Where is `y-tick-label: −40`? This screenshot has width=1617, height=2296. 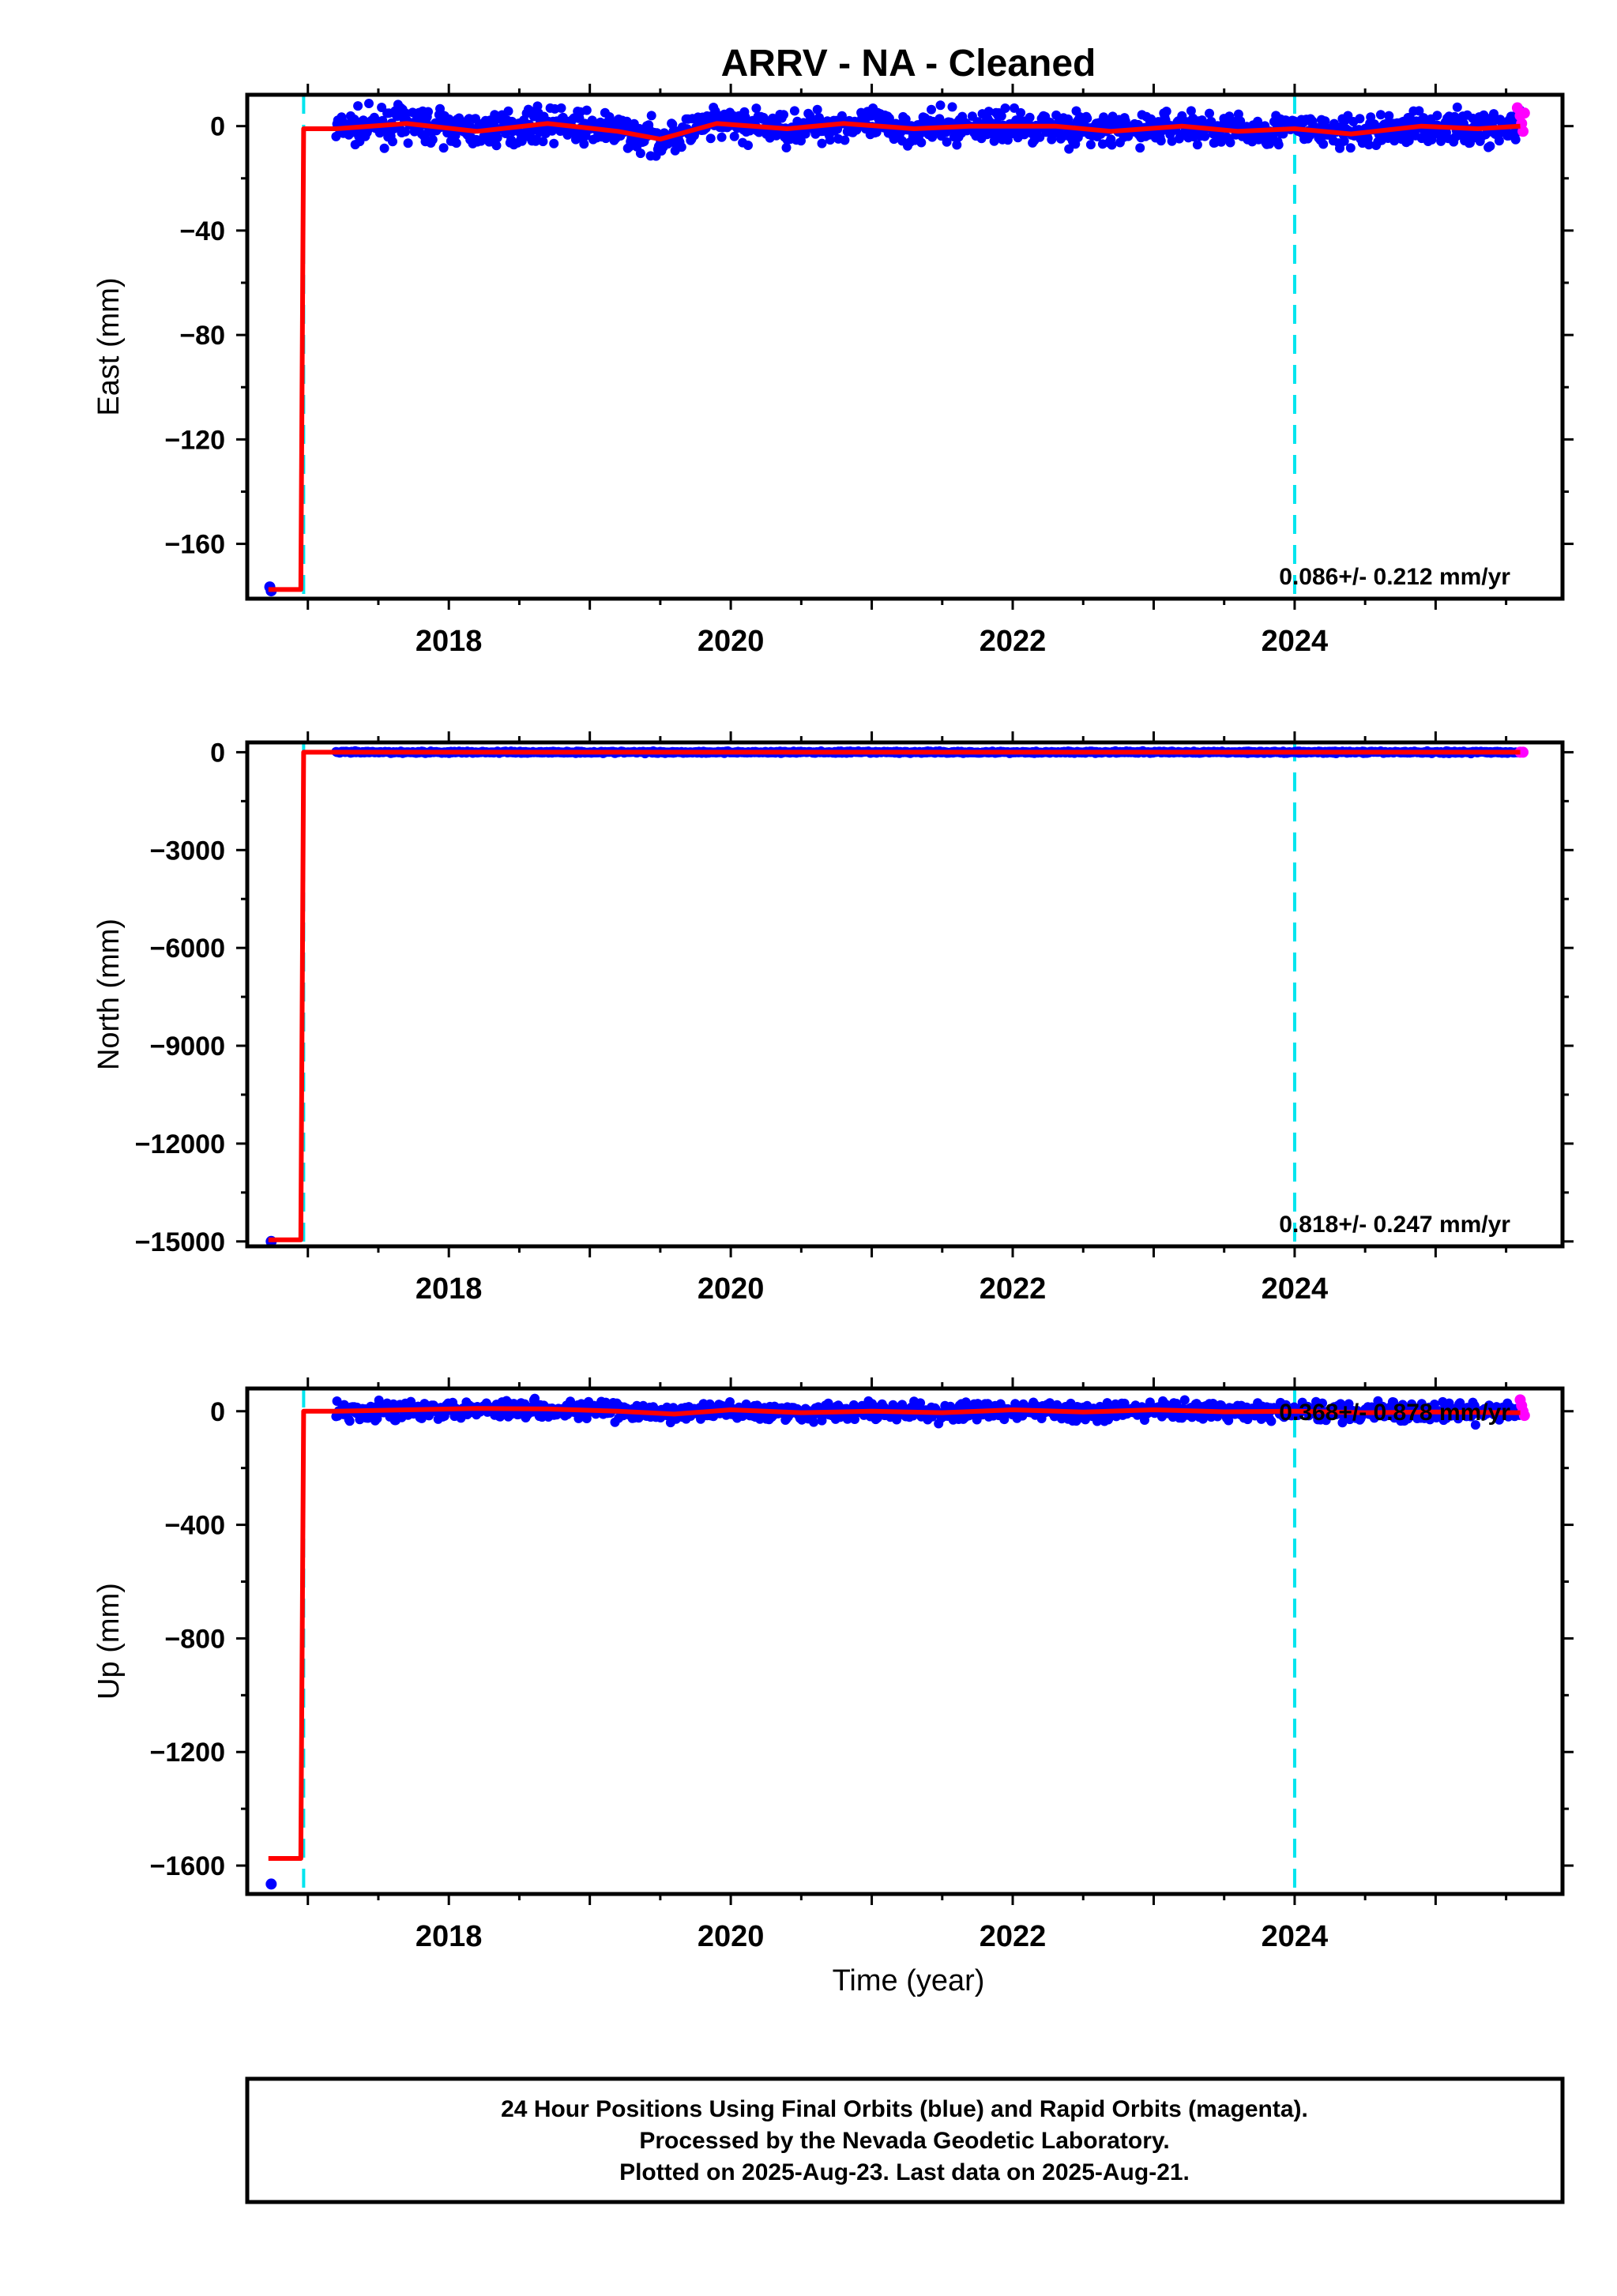
y-tick-label: −40 is located at coordinates (202, 231).